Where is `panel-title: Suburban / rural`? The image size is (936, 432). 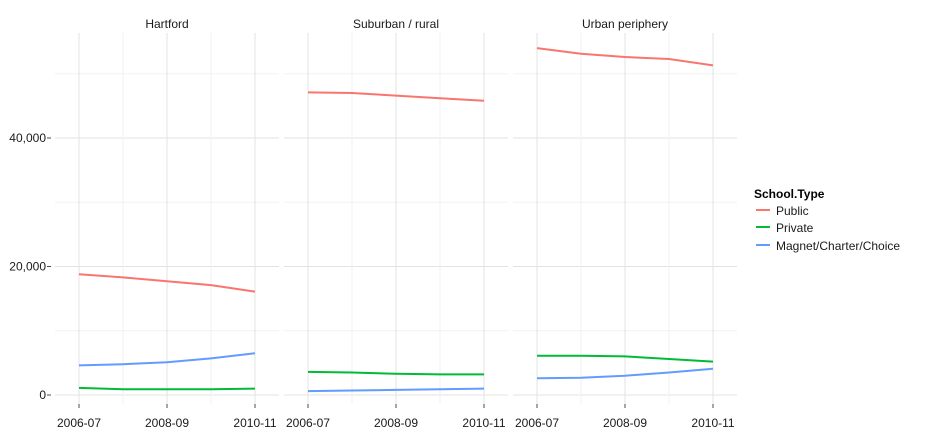
panel-title: Suburban / rural is located at coordinates (396, 24).